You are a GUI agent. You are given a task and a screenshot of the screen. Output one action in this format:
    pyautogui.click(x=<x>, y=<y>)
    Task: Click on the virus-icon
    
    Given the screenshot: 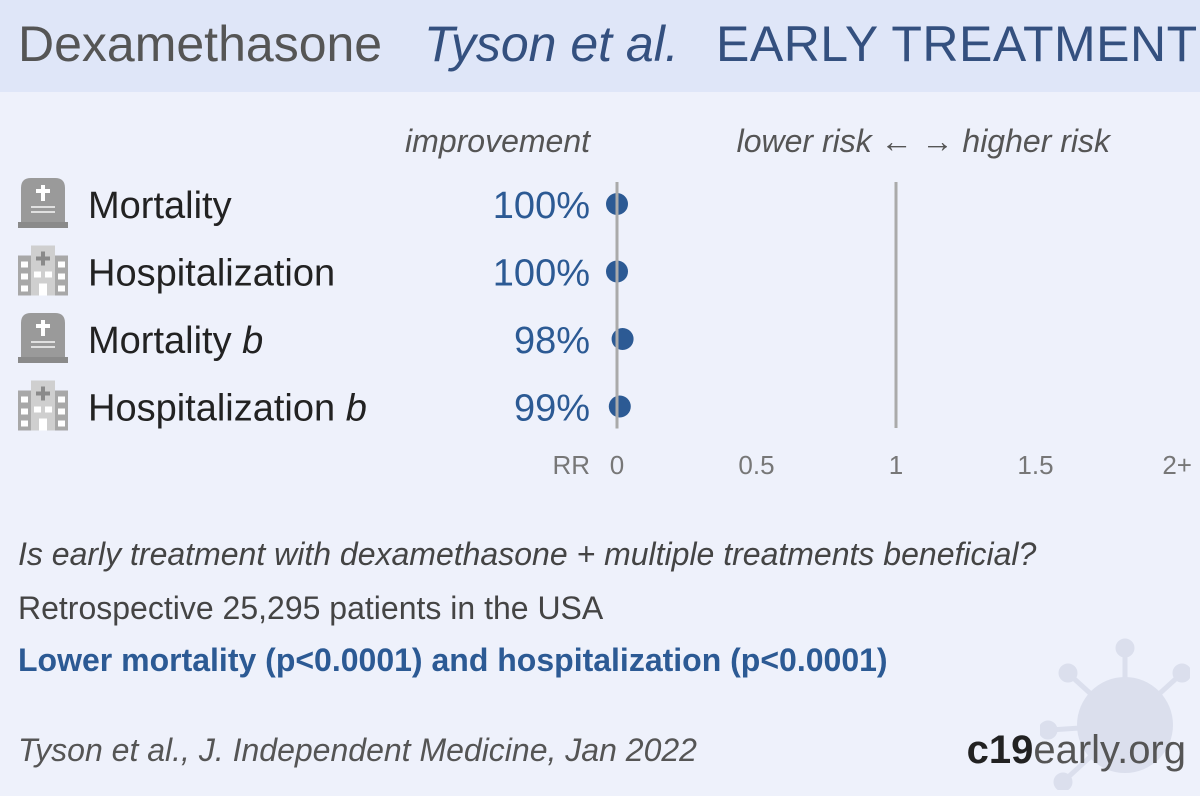 What is the action you would take?
    pyautogui.click(x=1115, y=714)
    